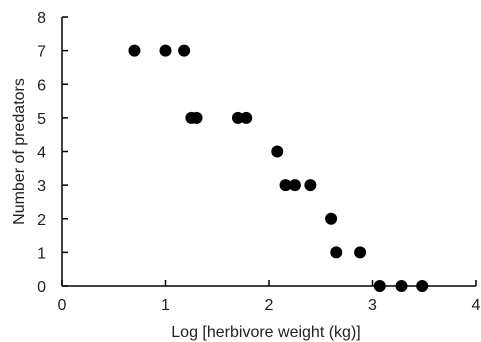  What do you see at coordinates (41, 220) in the screenshot?
I see `y-tick-label: 2` at bounding box center [41, 220].